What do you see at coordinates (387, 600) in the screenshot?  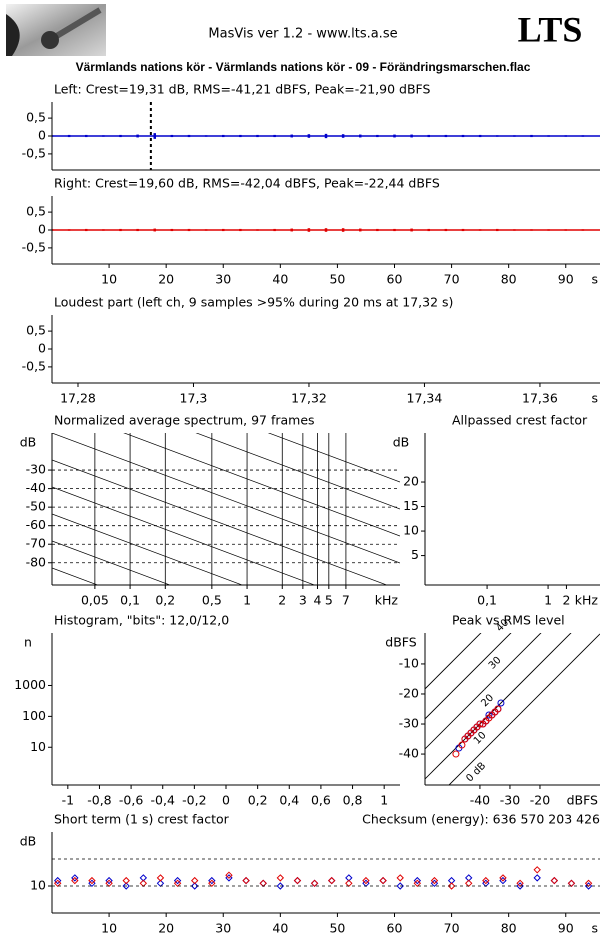 I see `x-unit: kHz` at bounding box center [387, 600].